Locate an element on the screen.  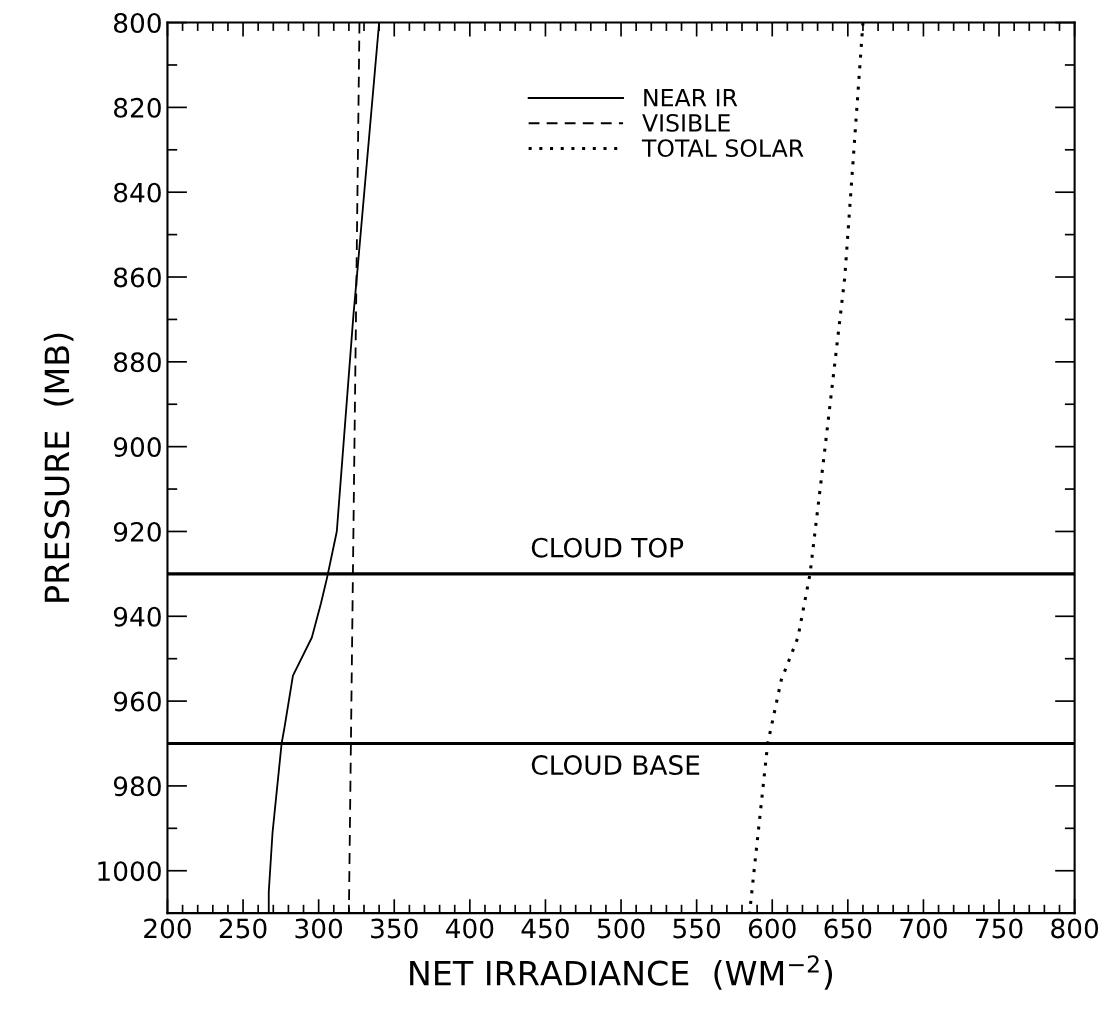
x-tick-label: 750 is located at coordinates (999, 928).